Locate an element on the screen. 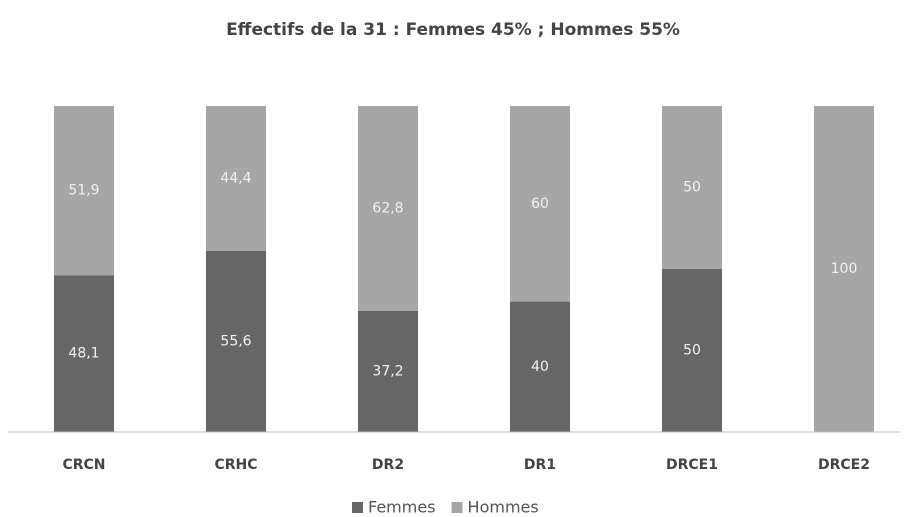 The image size is (906, 517). data-label: 44,4 is located at coordinates (235, 178).